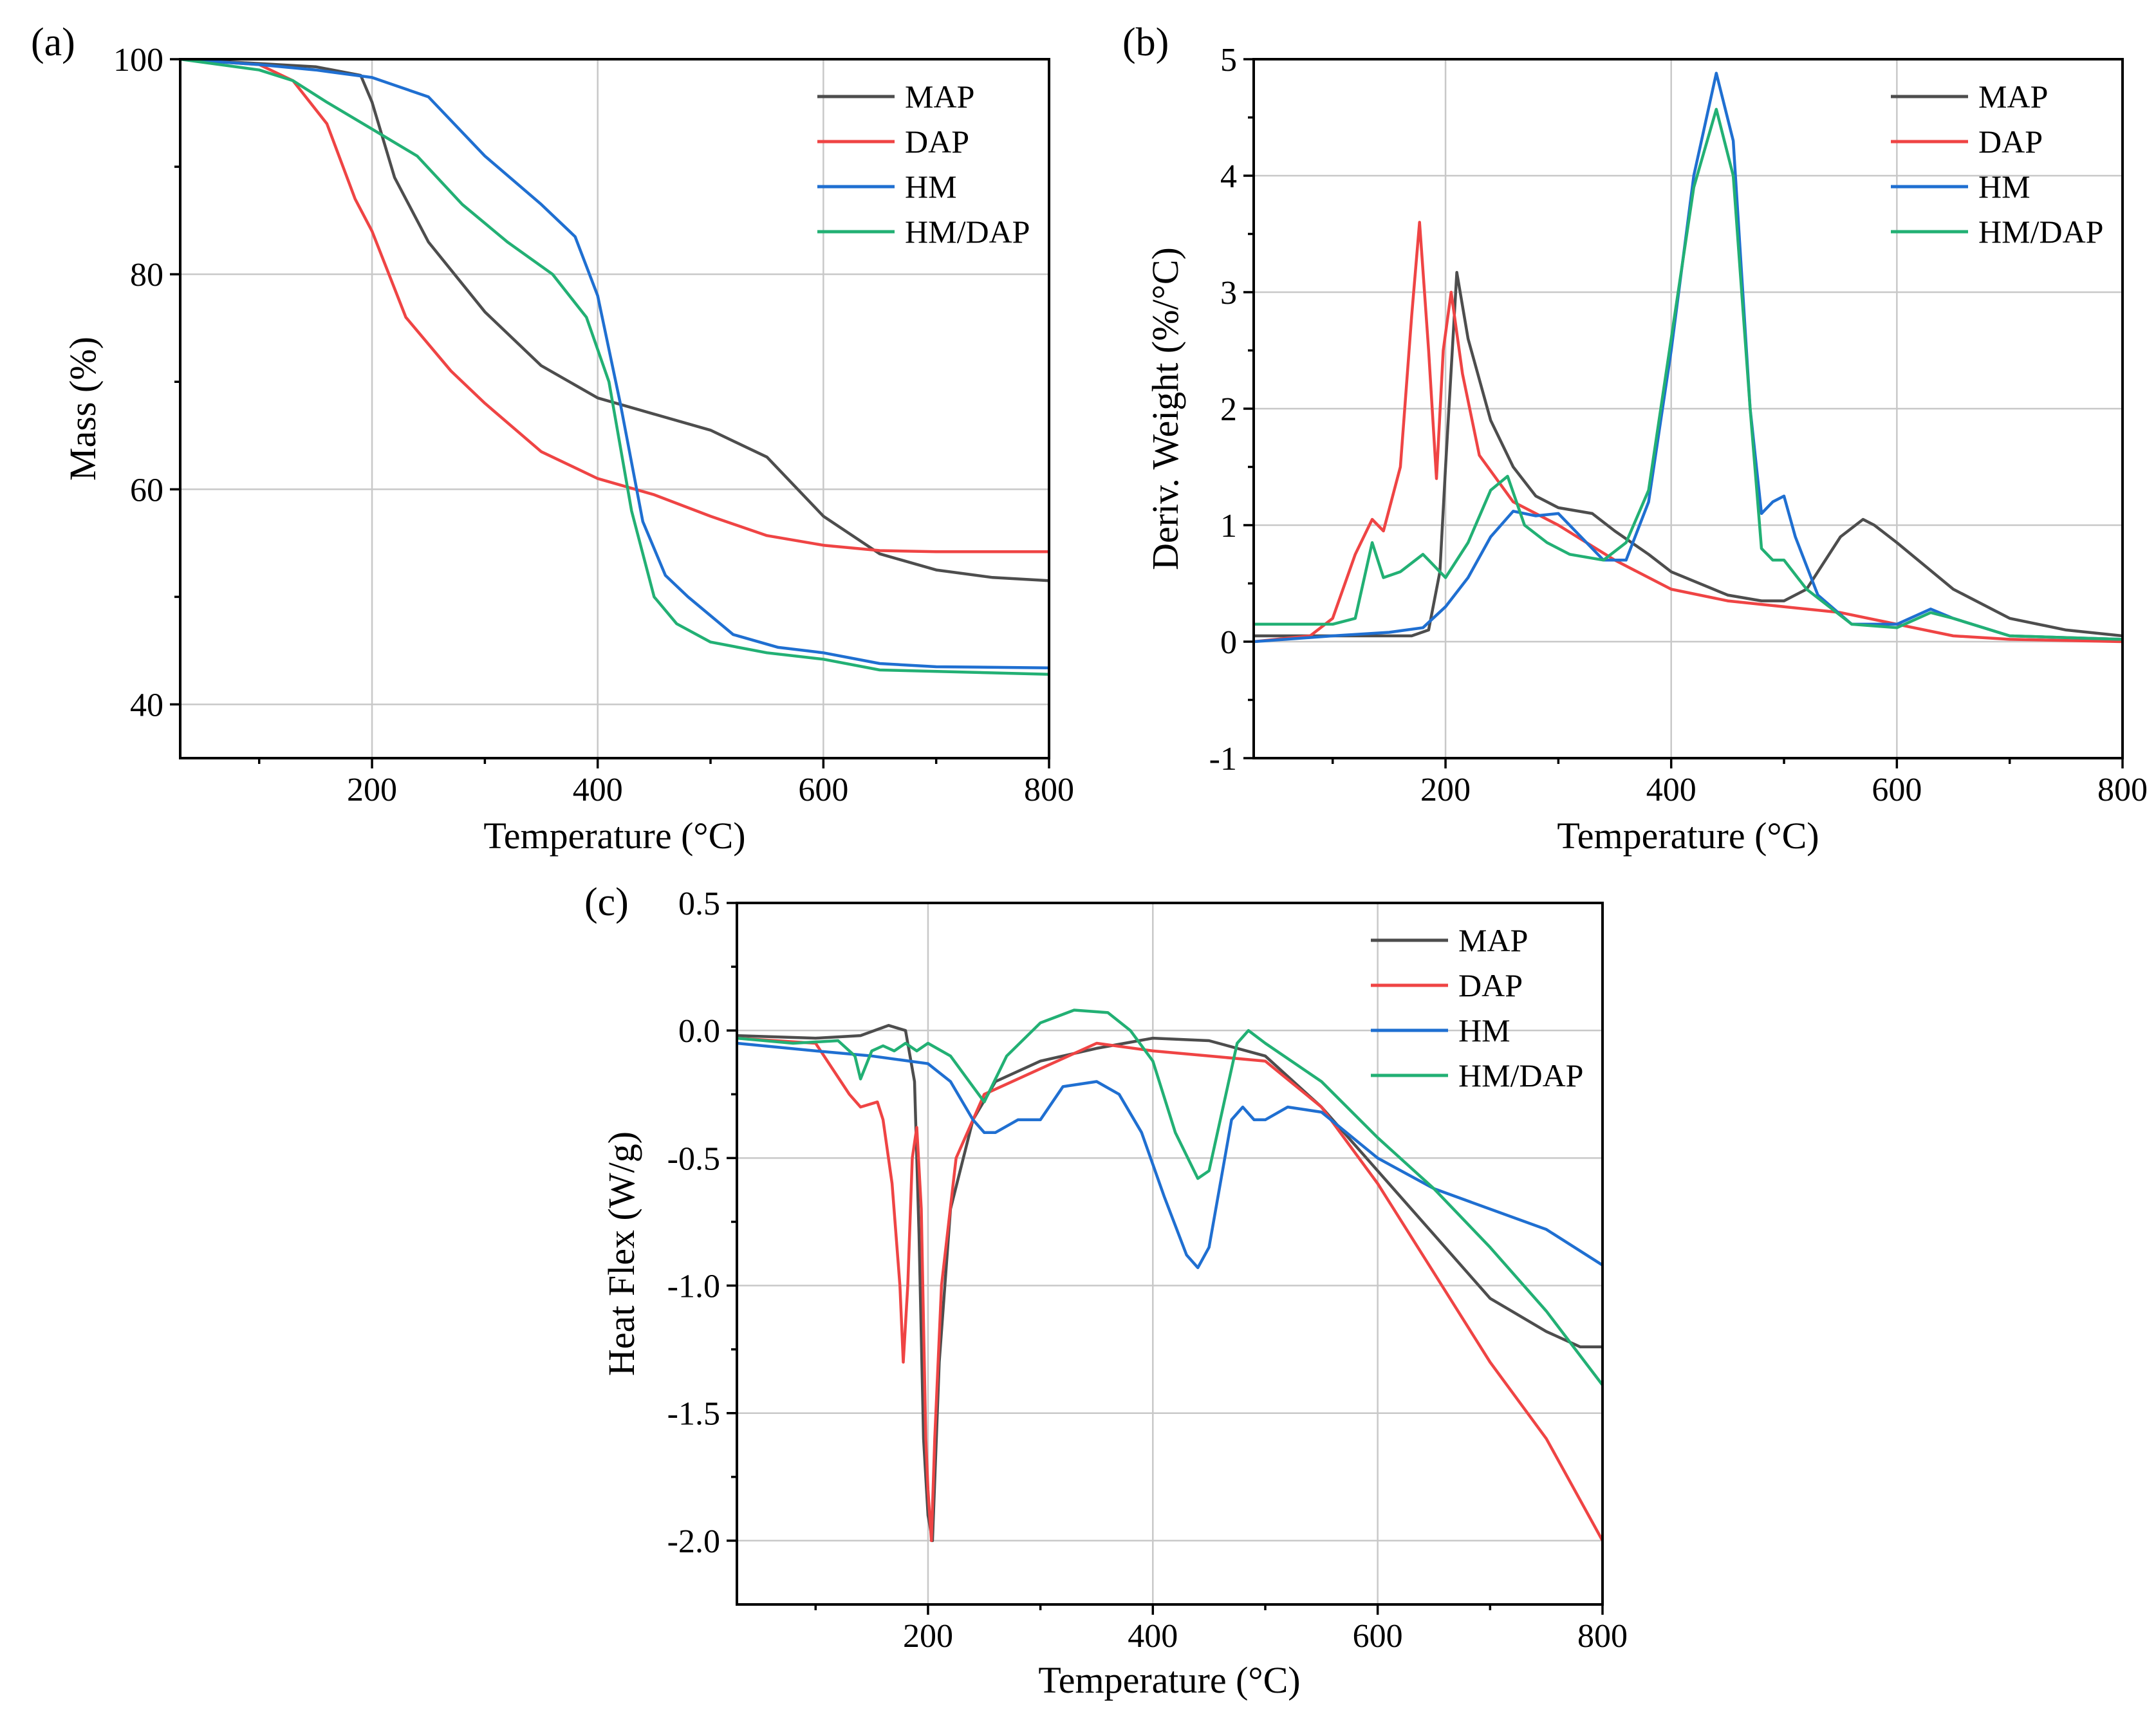  What do you see at coordinates (1228, 61) in the screenshot?
I see `y-tick-label: 5` at bounding box center [1228, 61].